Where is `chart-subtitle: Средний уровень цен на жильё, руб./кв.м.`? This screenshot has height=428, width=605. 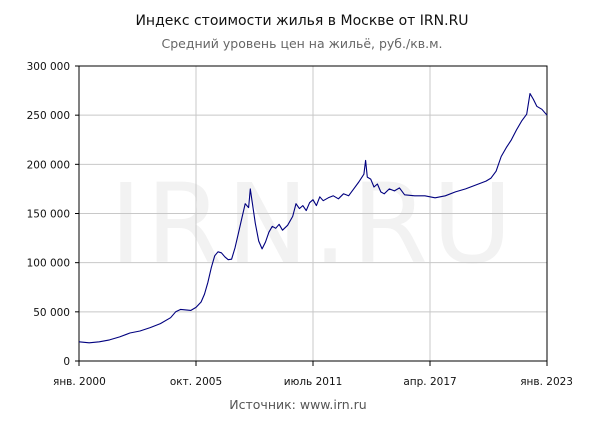 chart-subtitle: Средний уровень цен на жильё, руб./кв.м. is located at coordinates (302, 43).